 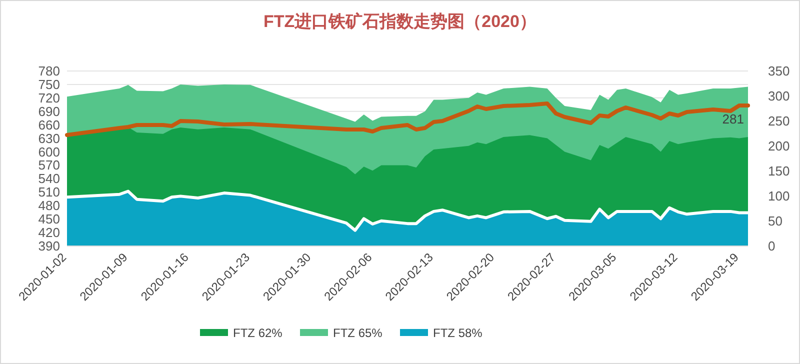 I want to click on y2-tick-label: 100, so click(x=779, y=196).